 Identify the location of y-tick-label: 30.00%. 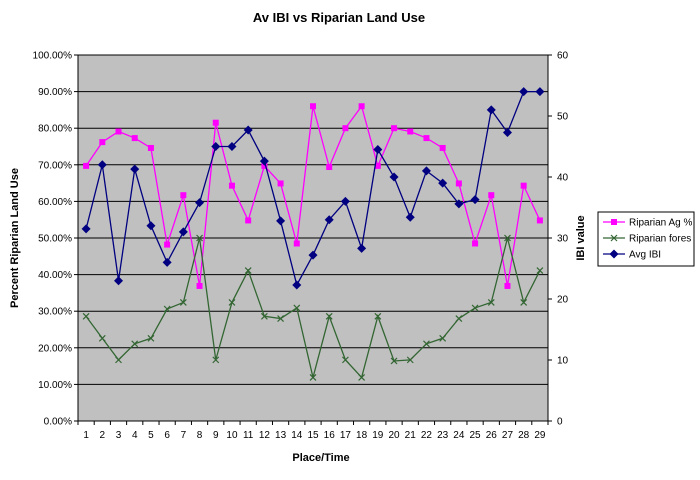
(55, 312).